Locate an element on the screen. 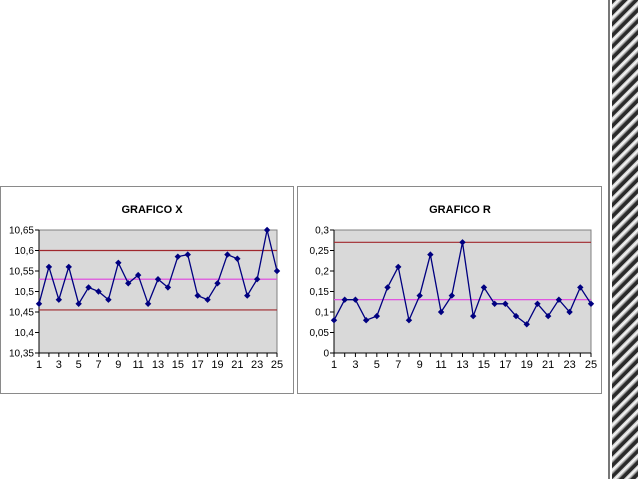 This screenshot has width=638, height=479. y-tick-label: 0,15 is located at coordinates (320, 292).